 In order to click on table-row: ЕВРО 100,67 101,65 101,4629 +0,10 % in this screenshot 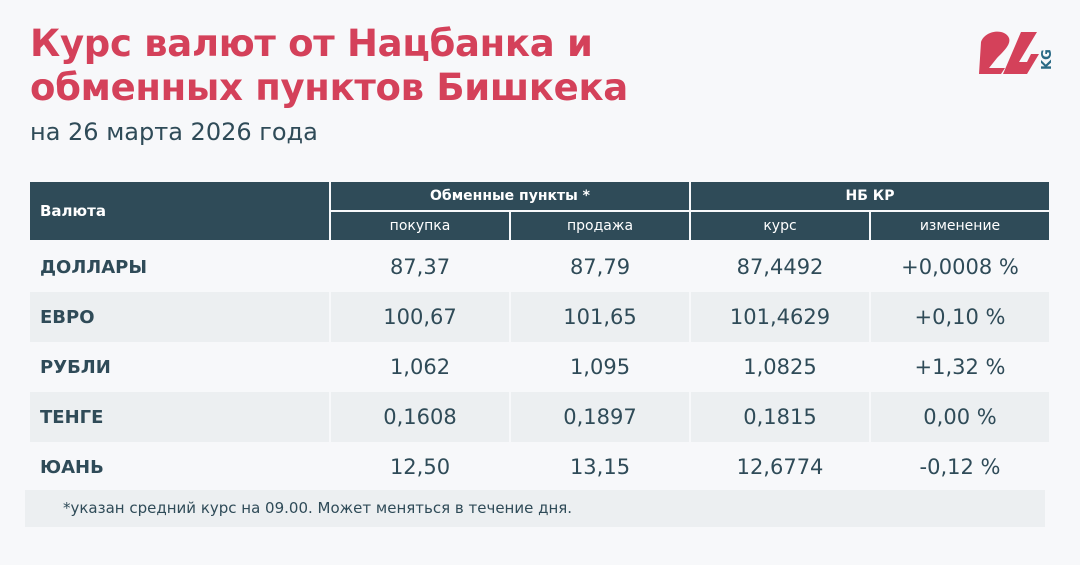, I will do `click(540, 317)`.